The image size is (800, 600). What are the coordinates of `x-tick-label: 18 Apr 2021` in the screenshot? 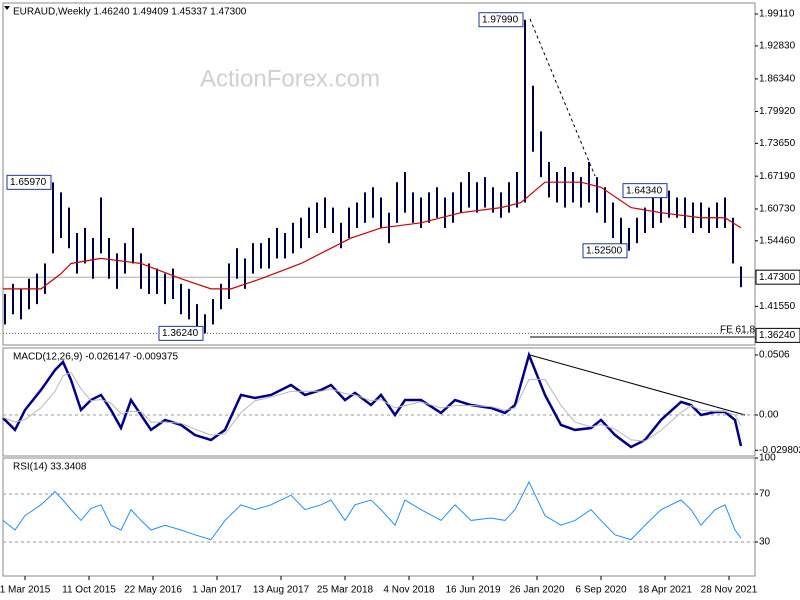 It's located at (665, 590).